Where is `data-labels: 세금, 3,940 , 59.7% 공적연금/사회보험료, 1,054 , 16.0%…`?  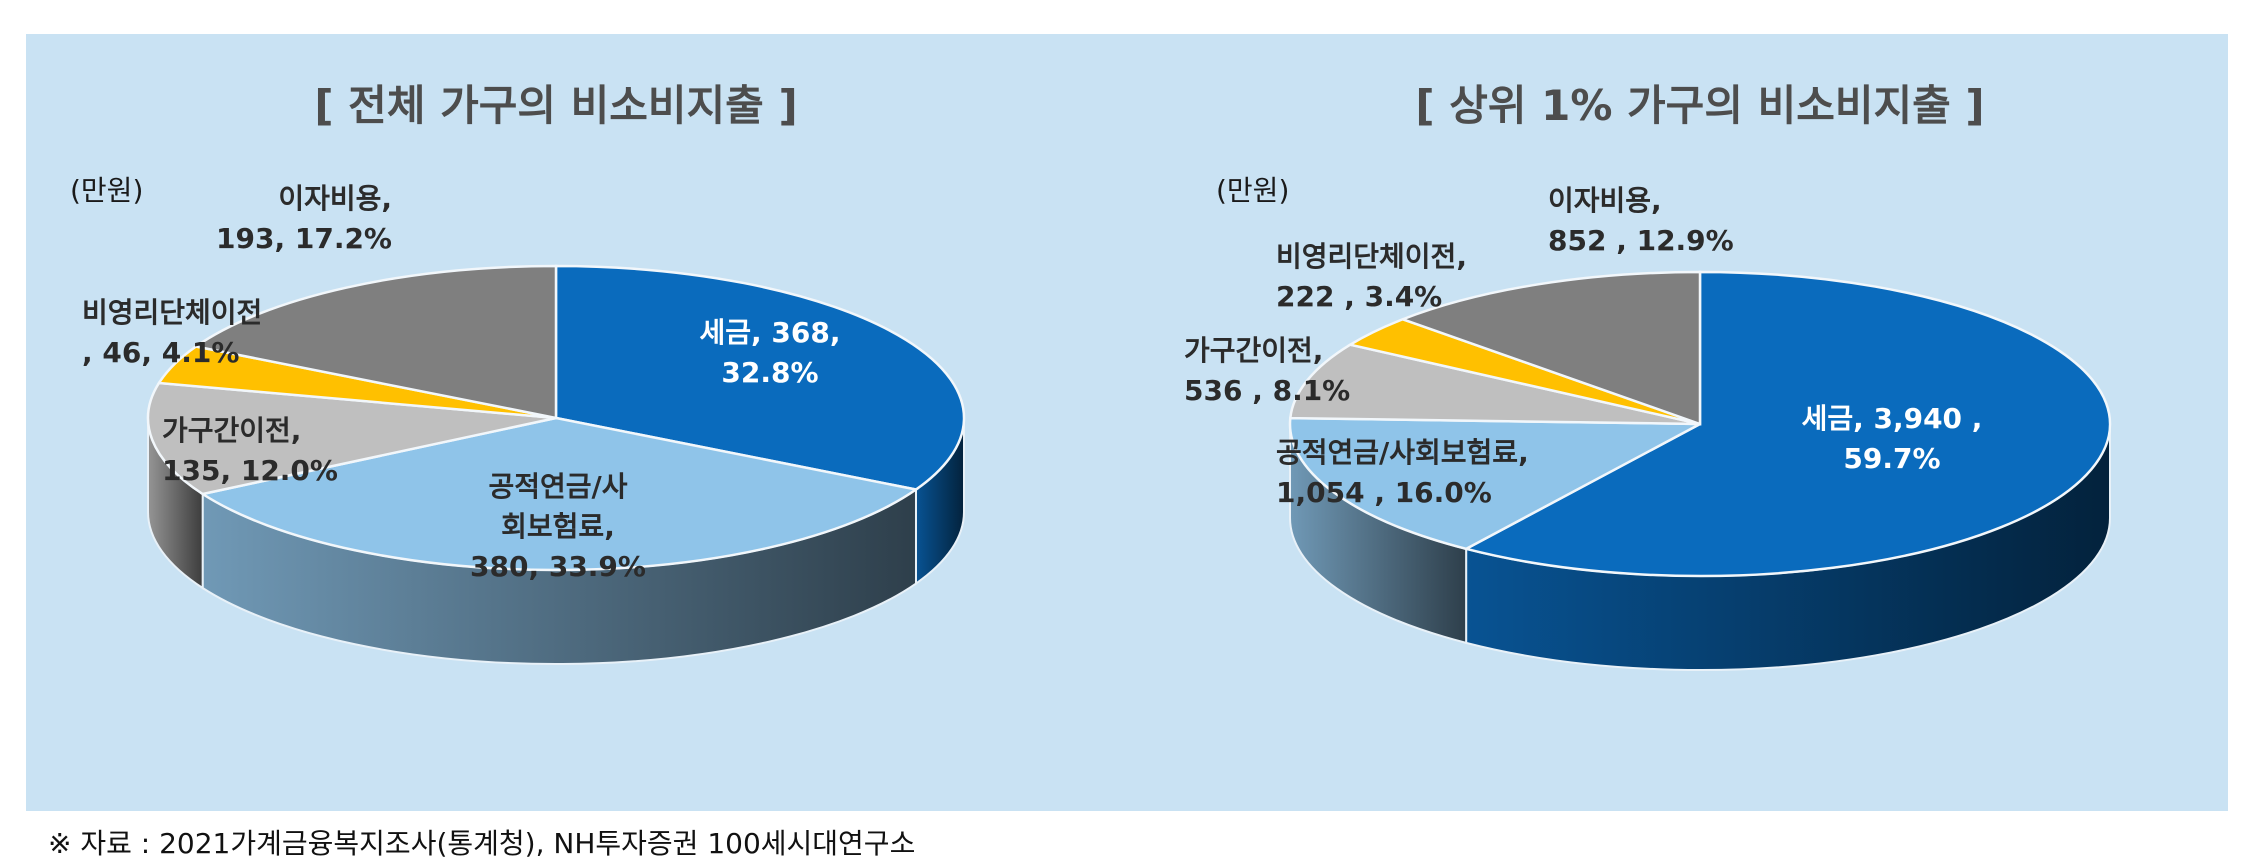
data-labels: 세금, 3,940 , 59.7% 공적연금/사회보험료, 1,054 , 16.0%… is located at coordinates (1583, 346).